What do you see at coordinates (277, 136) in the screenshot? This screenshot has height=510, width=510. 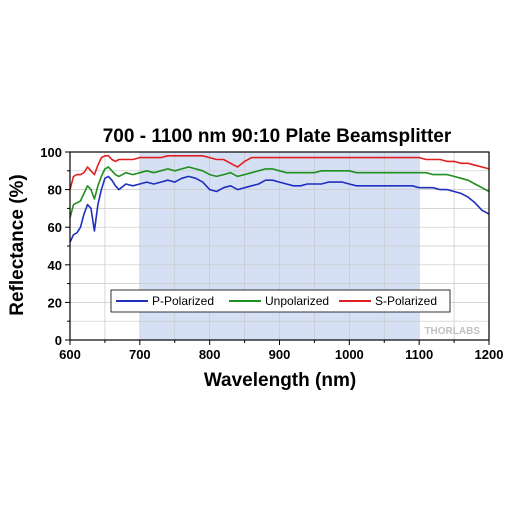 I see `chart-title: 700 - 1100 nm 90:10 Plate Beamsplitter` at bounding box center [277, 136].